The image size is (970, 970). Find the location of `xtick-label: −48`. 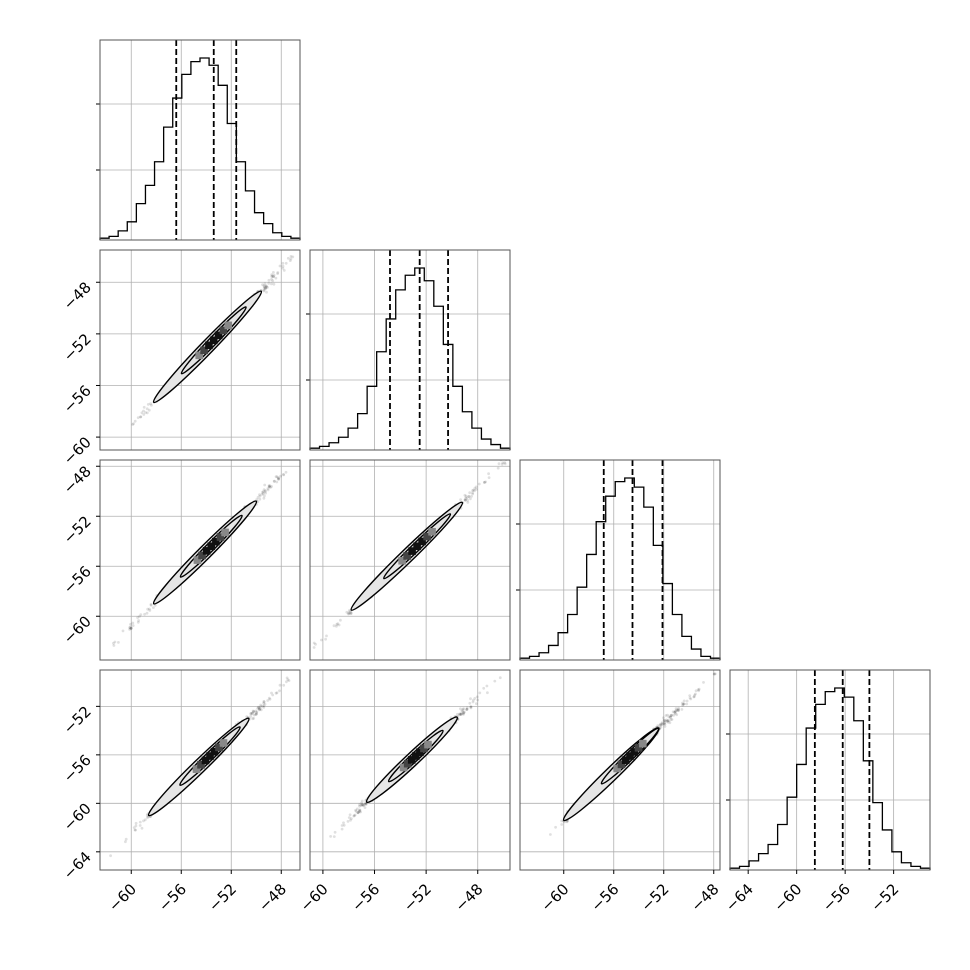

xtick-label: −48 is located at coordinates (468, 897).